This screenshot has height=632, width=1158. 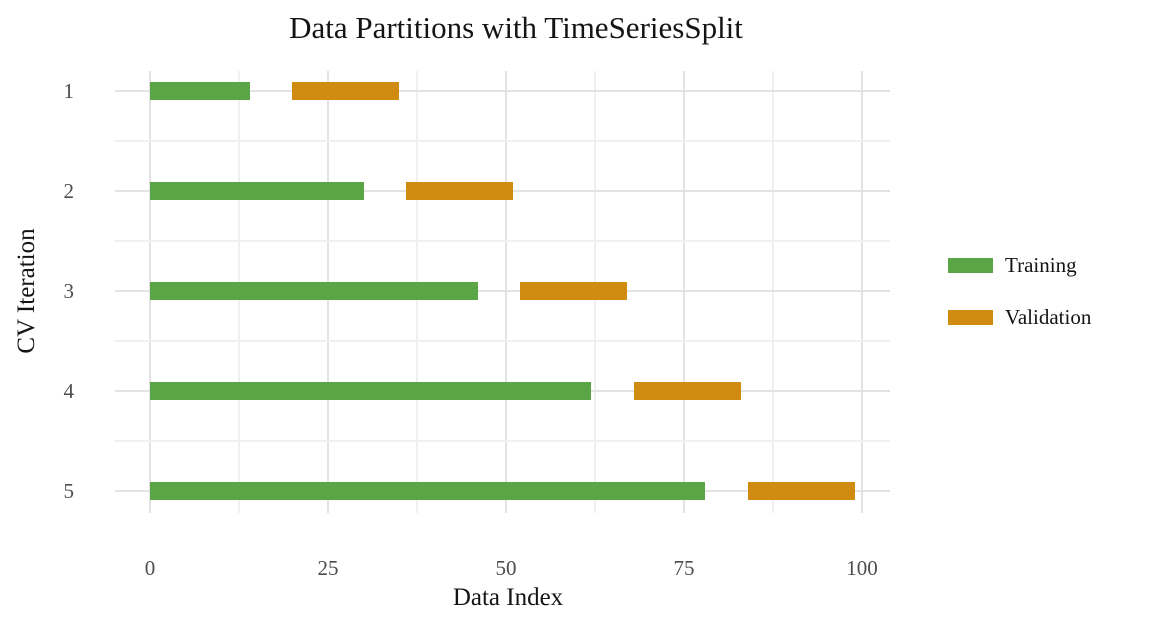 I want to click on y-tick-label: 2, so click(x=69, y=191).